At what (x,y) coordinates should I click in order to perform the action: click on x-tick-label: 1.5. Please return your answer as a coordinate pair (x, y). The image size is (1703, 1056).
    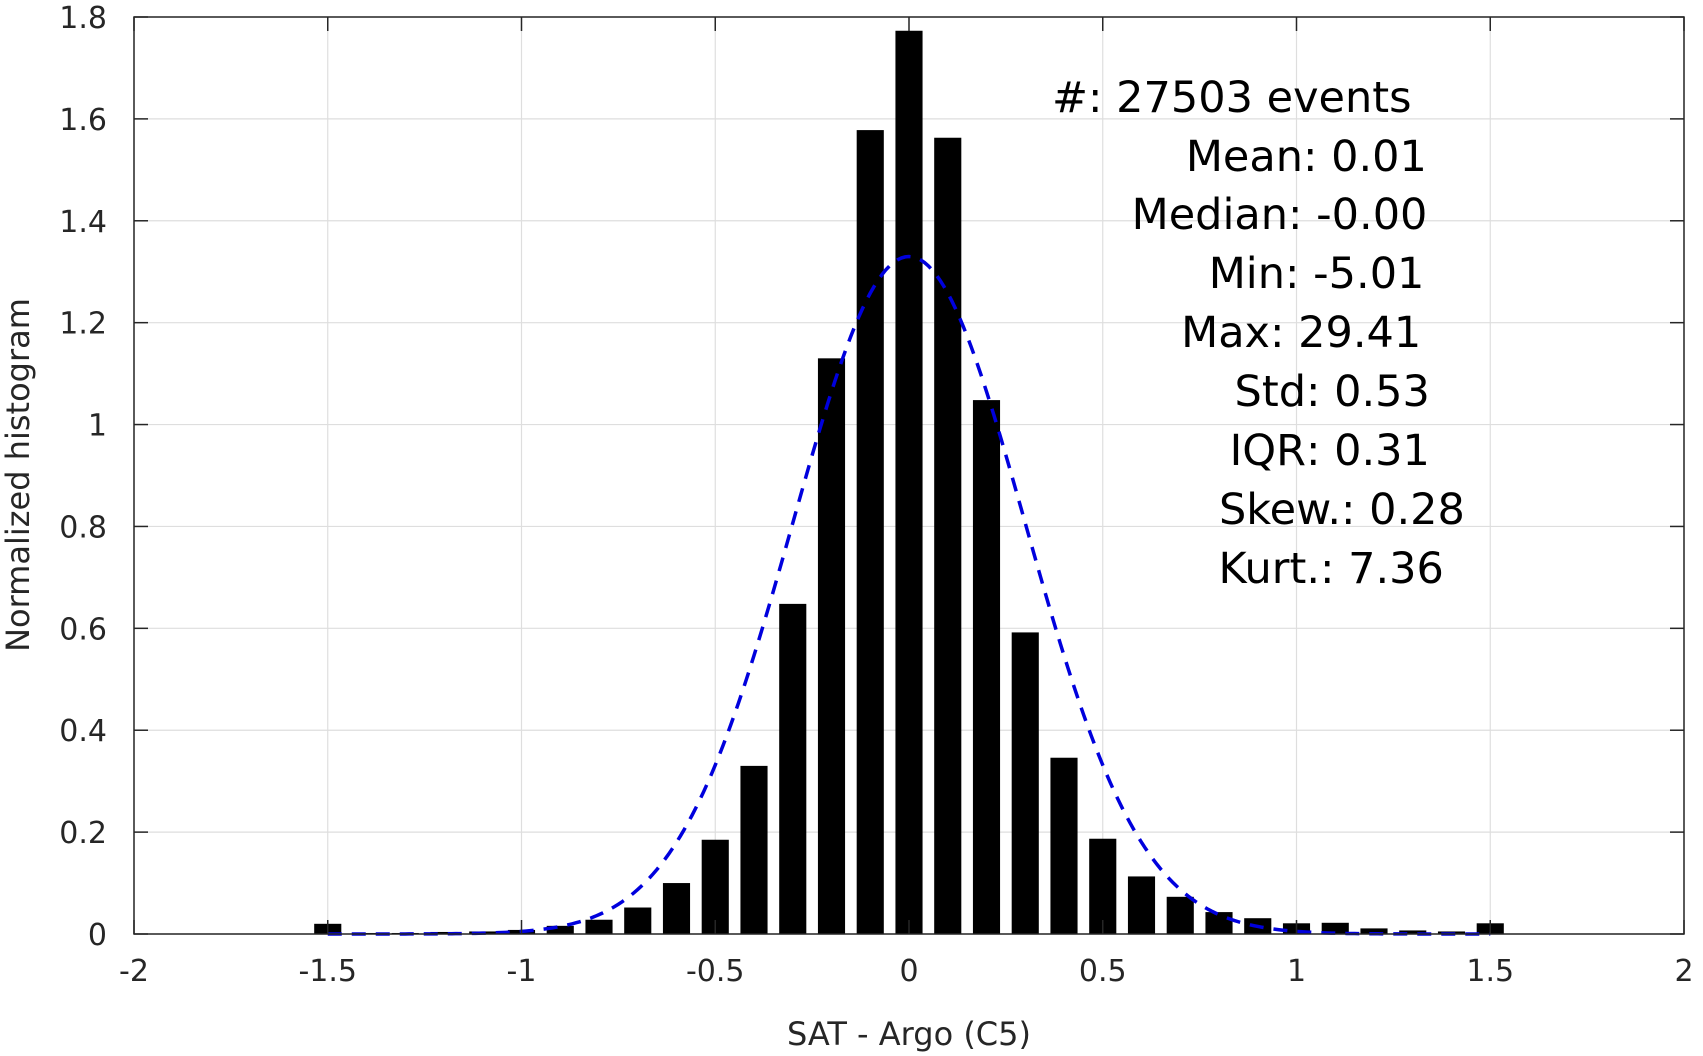
    Looking at the image, I should click on (1490, 971).